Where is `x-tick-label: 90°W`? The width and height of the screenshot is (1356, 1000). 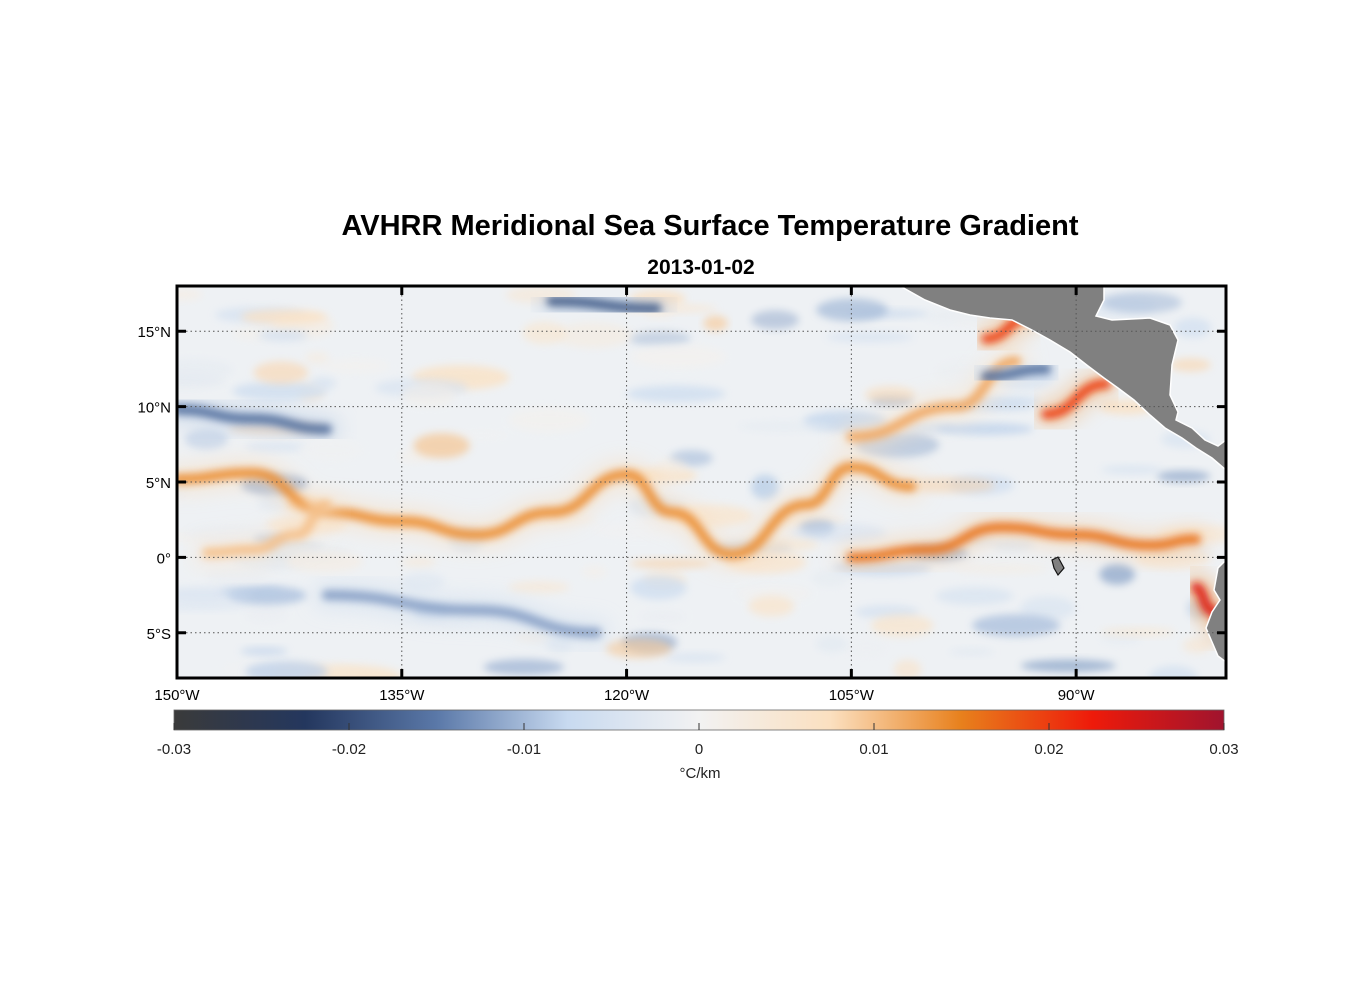 x-tick-label: 90°W is located at coordinates (1077, 695).